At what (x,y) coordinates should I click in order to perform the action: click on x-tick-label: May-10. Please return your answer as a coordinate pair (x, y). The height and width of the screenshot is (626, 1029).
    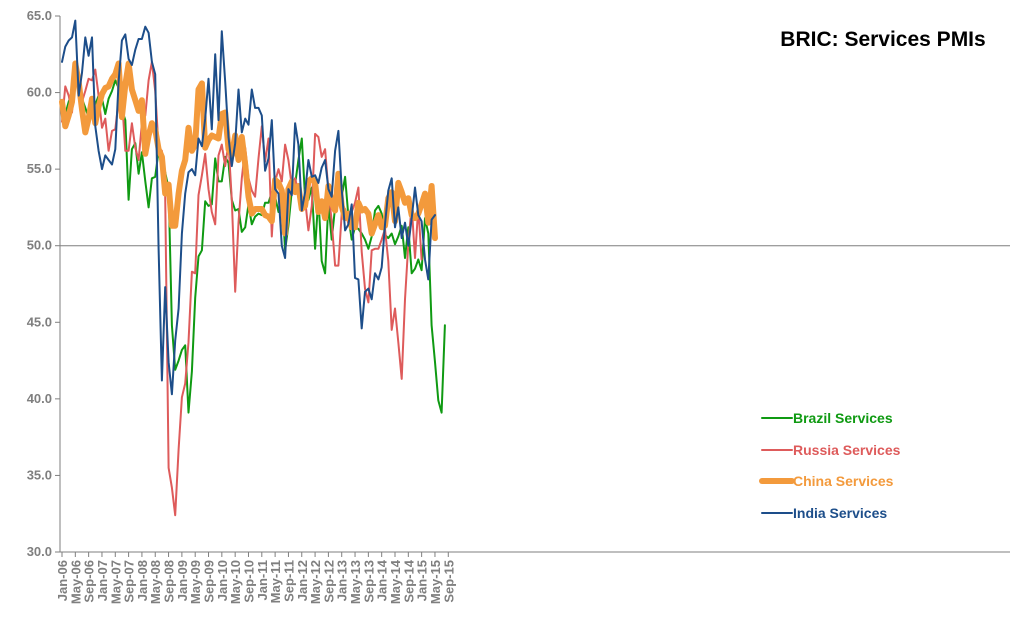
    Looking at the image, I should click on (235, 582).